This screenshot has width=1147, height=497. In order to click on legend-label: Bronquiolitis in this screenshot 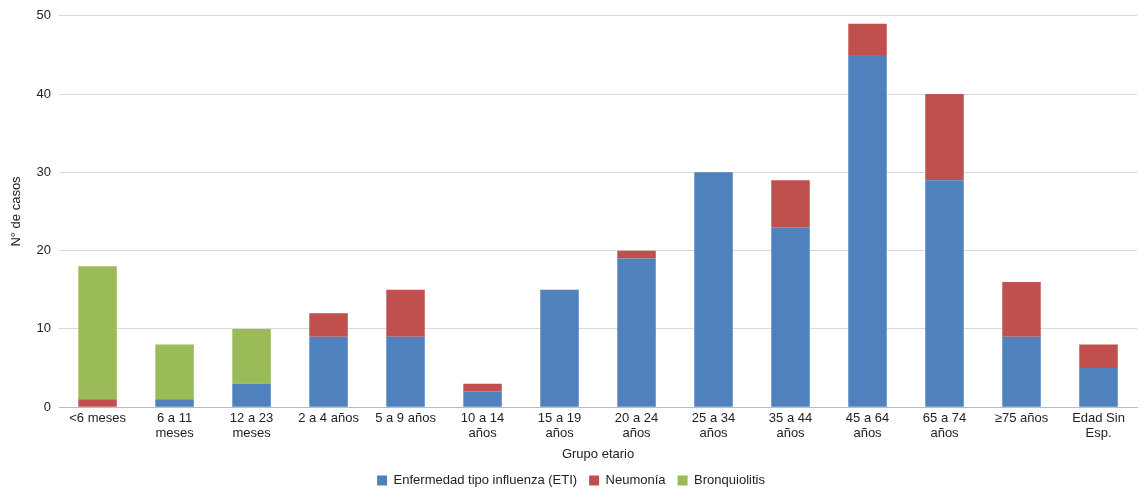, I will do `click(730, 480)`.